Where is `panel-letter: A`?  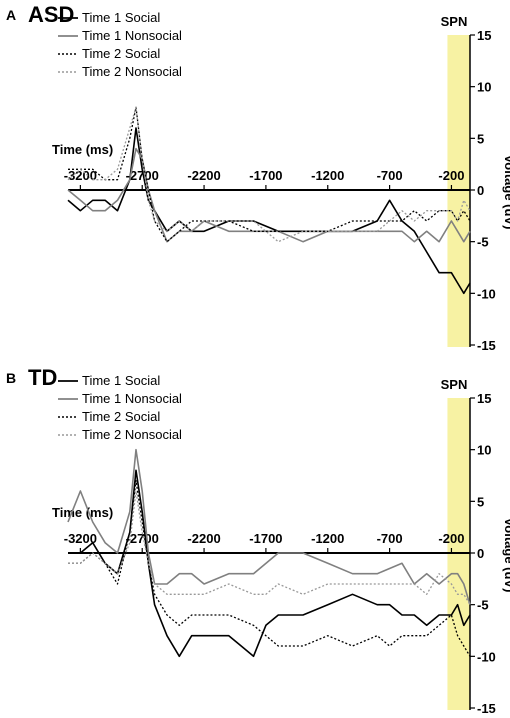 panel-letter: A is located at coordinates (11, 15).